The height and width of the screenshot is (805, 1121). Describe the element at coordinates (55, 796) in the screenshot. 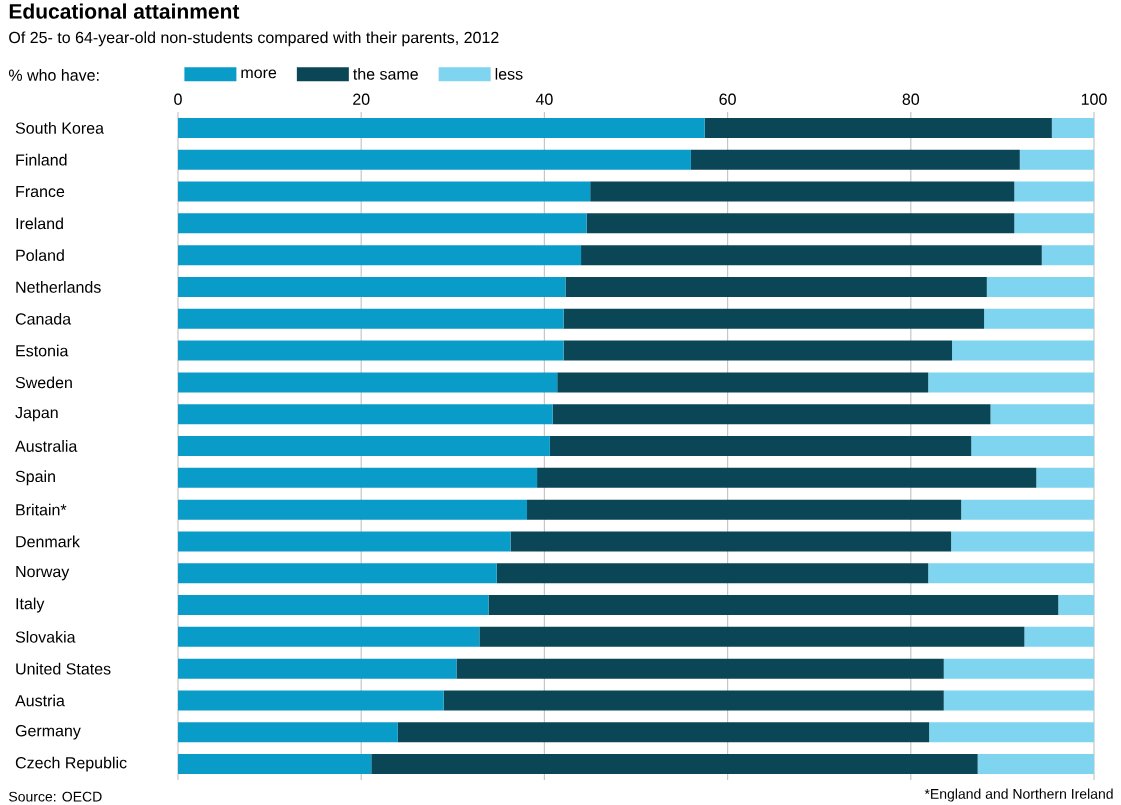

I see `source-note: Source: OECD` at that location.